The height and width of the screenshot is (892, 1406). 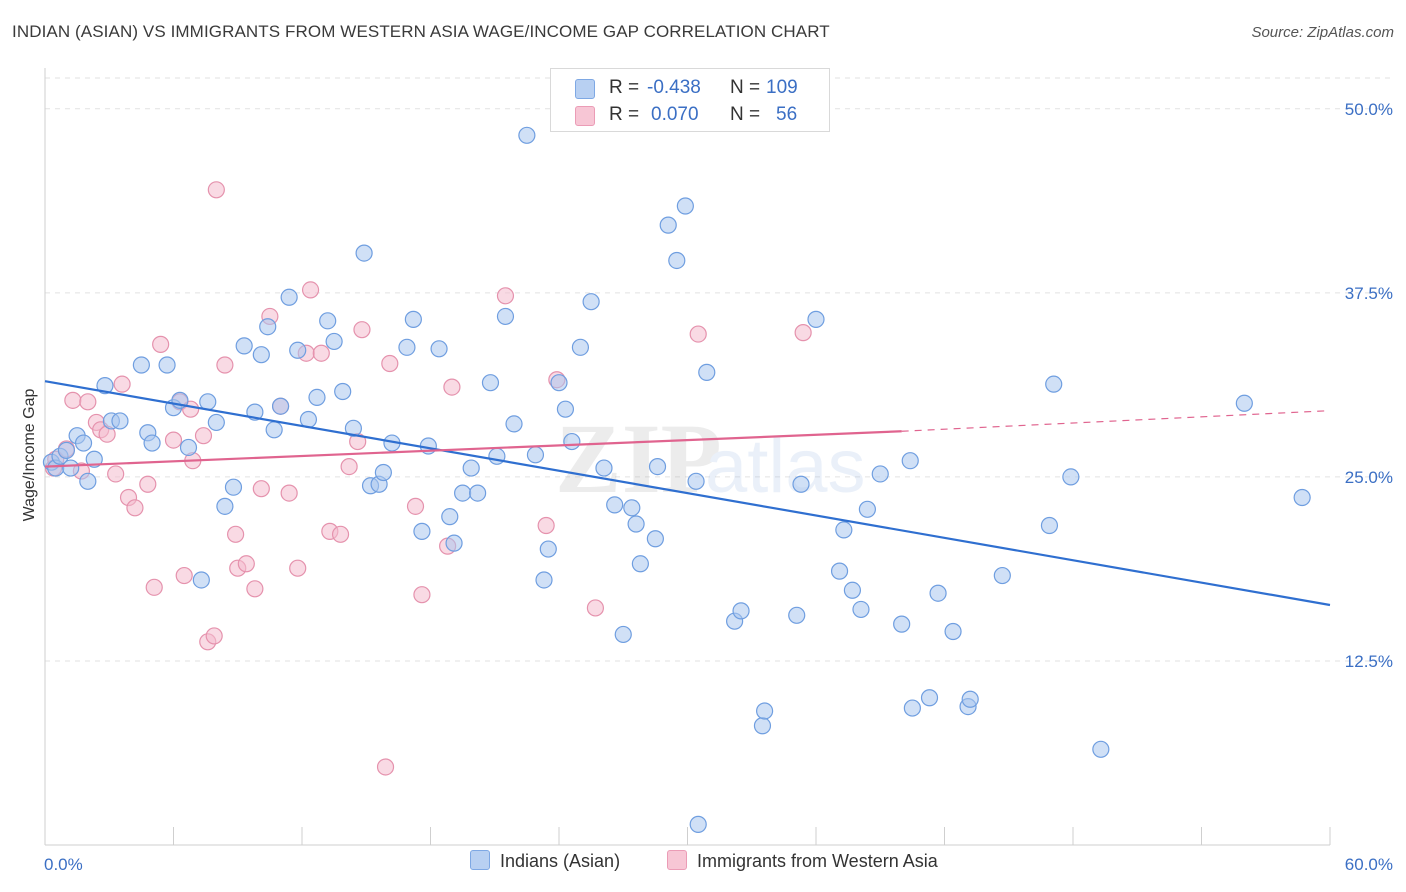 What do you see at coordinates (1369, 477) in the screenshot?
I see `y-tick-label: 25.0%` at bounding box center [1369, 477].